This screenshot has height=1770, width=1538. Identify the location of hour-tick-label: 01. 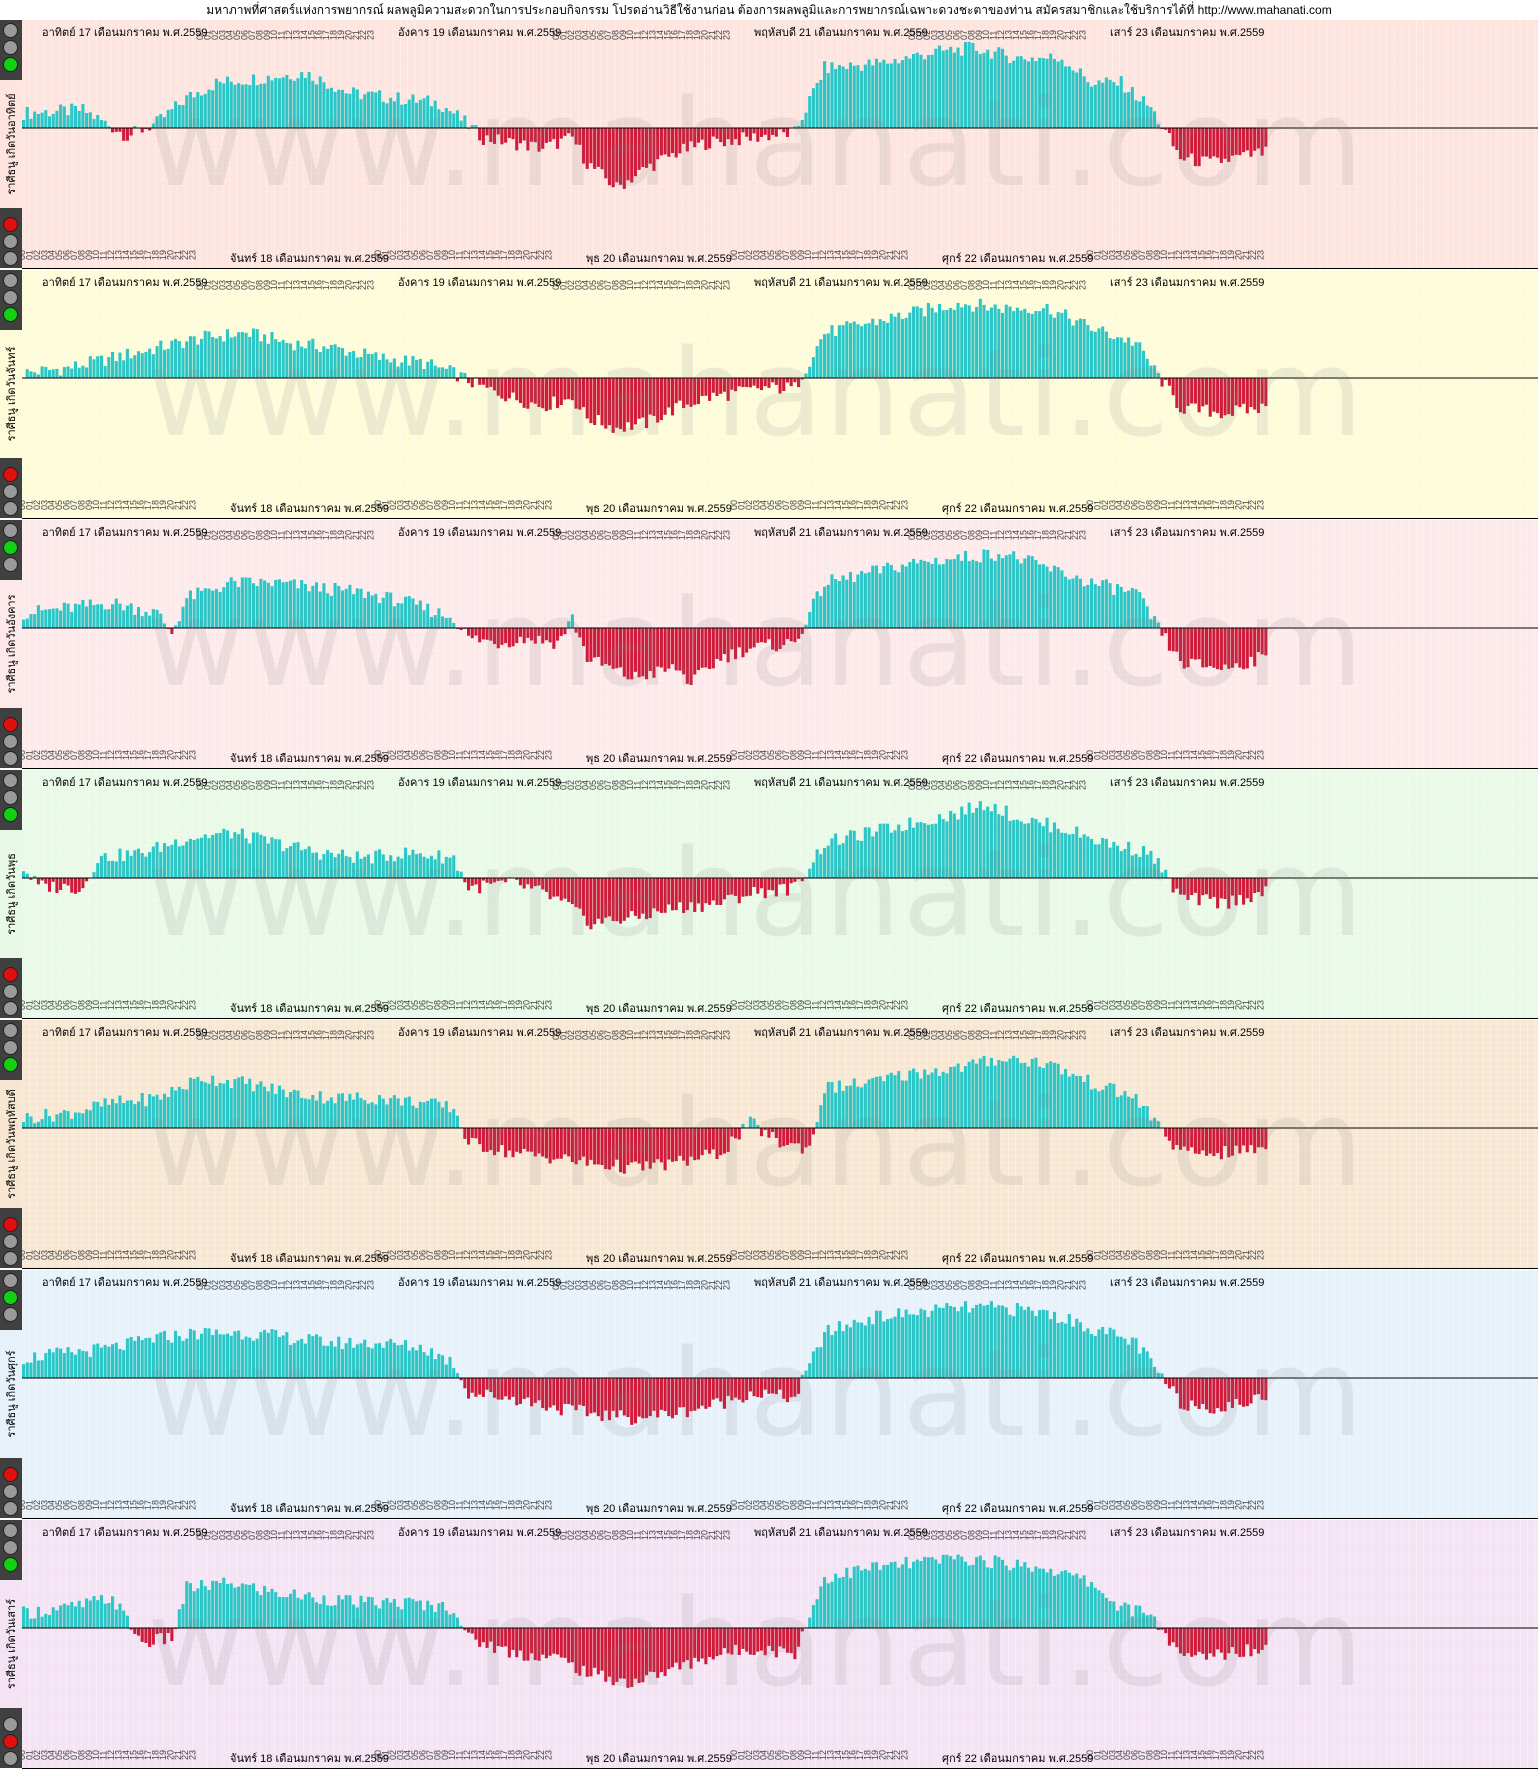
(29, 255).